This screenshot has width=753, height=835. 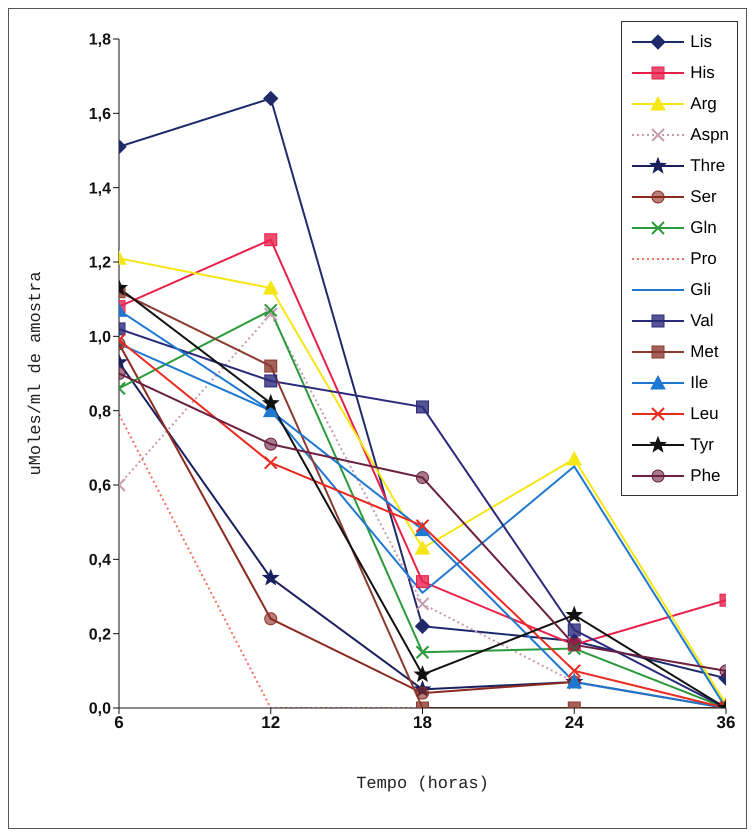 What do you see at coordinates (704, 414) in the screenshot?
I see `legend-label: Leu` at bounding box center [704, 414].